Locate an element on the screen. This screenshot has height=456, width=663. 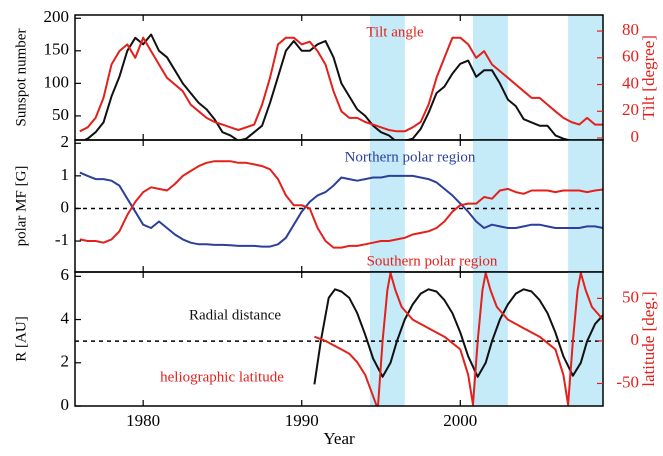
y2-tick-label: 40 is located at coordinates (630, 82).